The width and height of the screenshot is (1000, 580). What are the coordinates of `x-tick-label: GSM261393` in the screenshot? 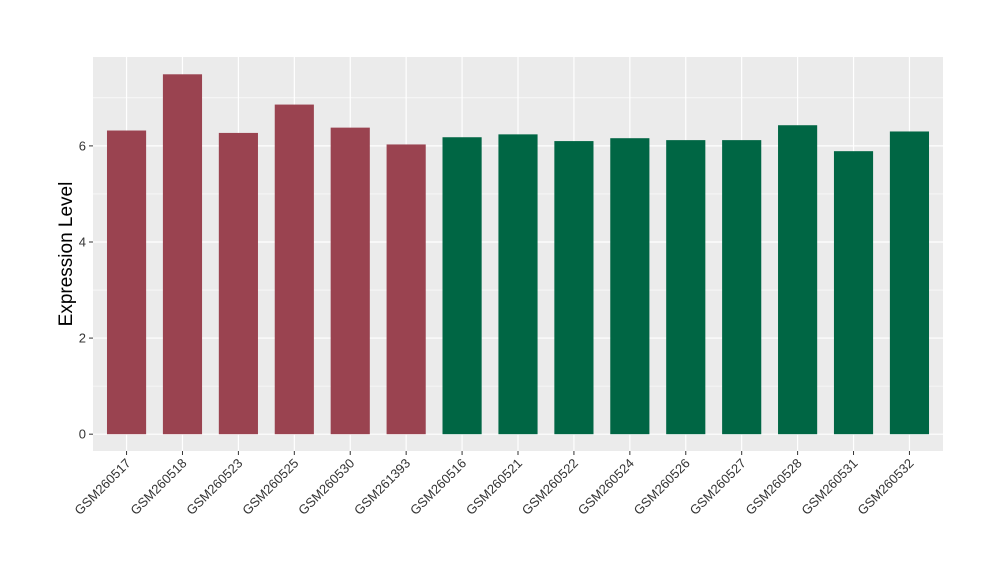 It's located at (382, 487).